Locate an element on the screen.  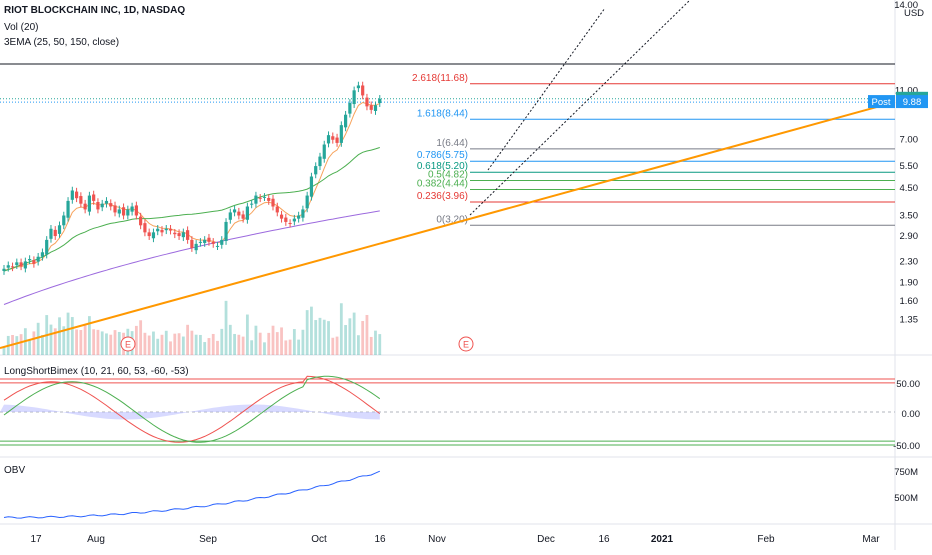
time-axis: 17 Aug Sep Oct 16 Nov Dec 16 2021 Feb Mar is located at coordinates (455, 539).